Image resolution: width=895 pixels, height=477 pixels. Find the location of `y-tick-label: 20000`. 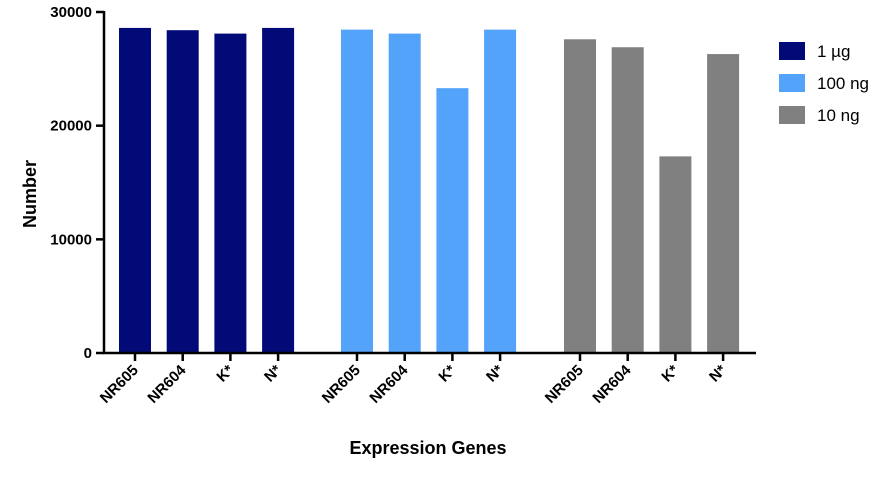

y-tick-label: 20000 is located at coordinates (71, 126).